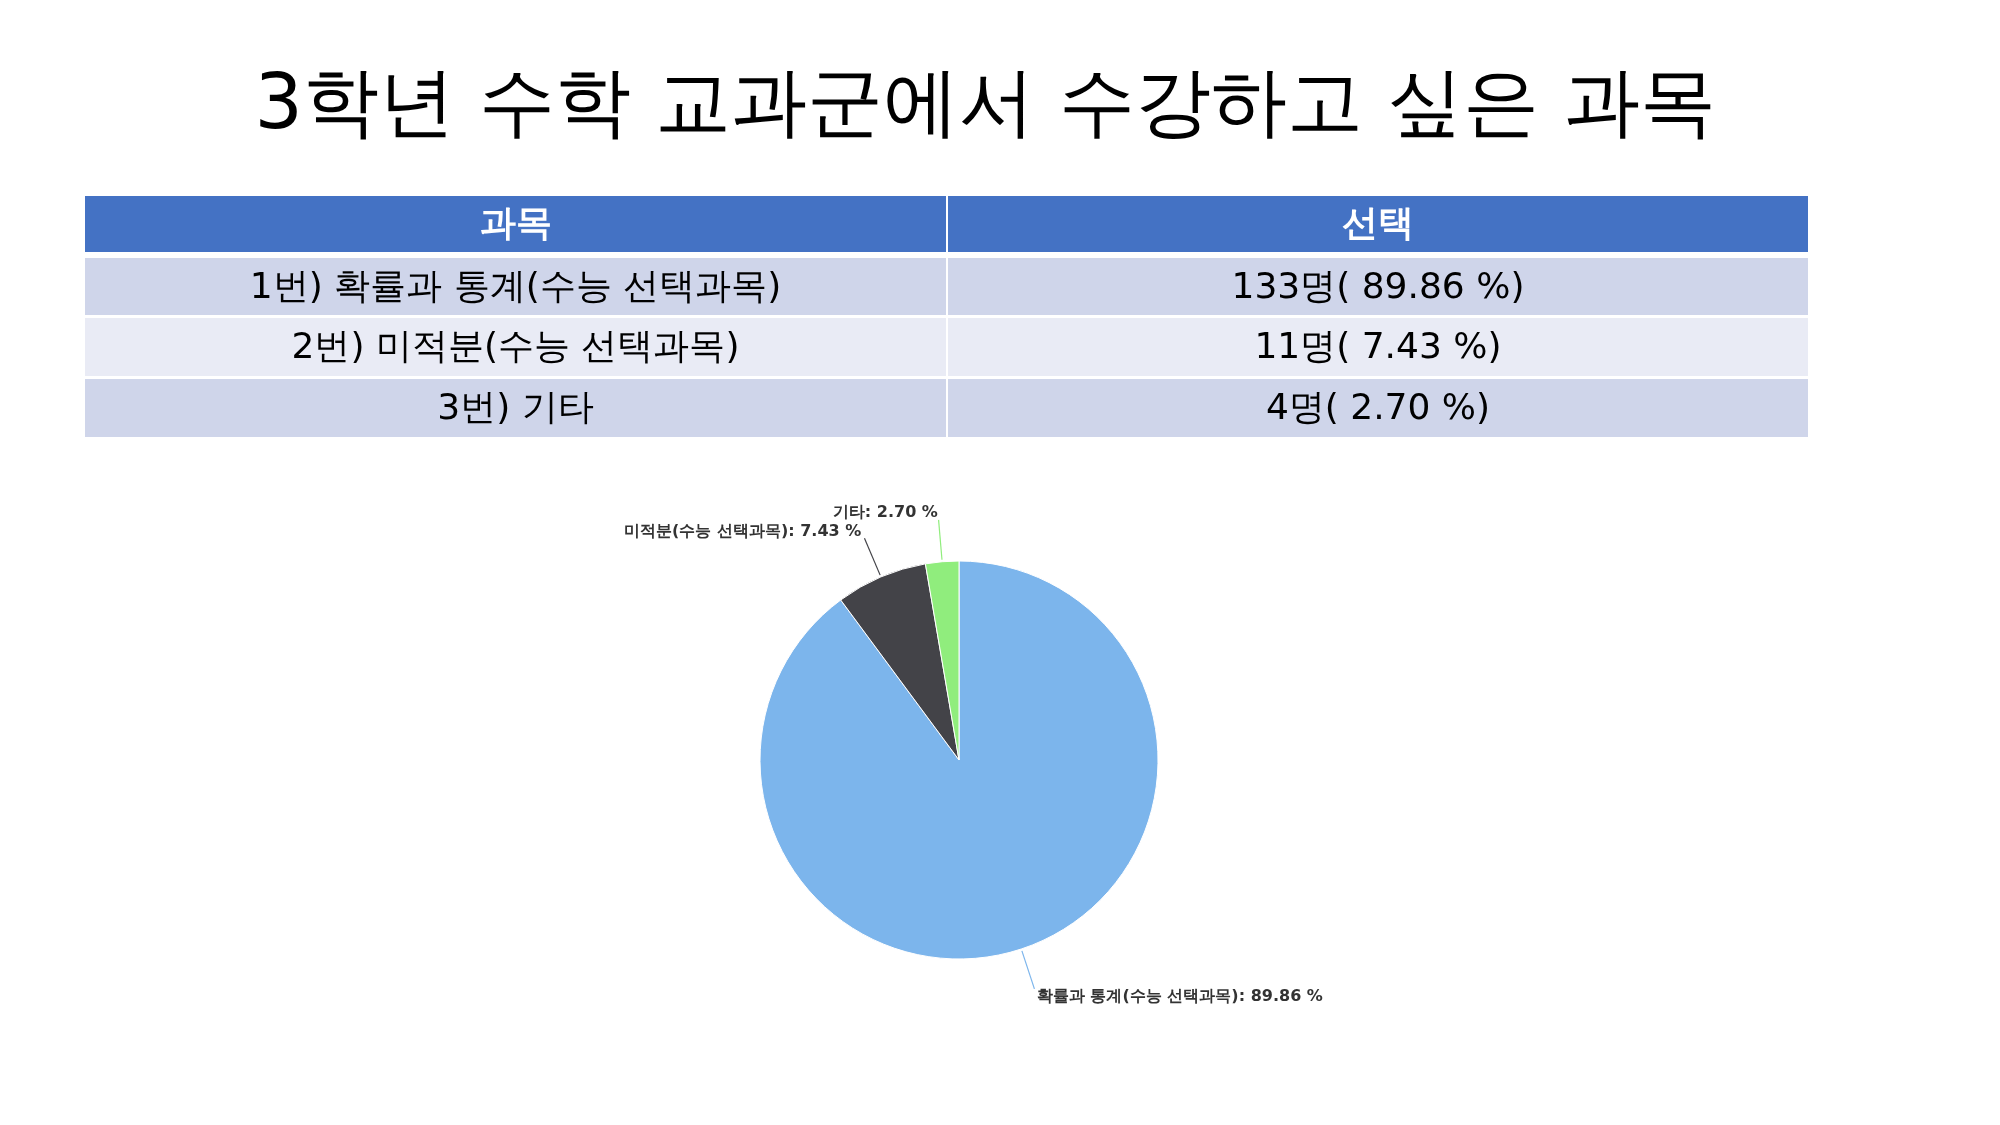  Describe the element at coordinates (1378, 345) in the screenshot. I see `text: 11명( 7.43 %)` at that location.